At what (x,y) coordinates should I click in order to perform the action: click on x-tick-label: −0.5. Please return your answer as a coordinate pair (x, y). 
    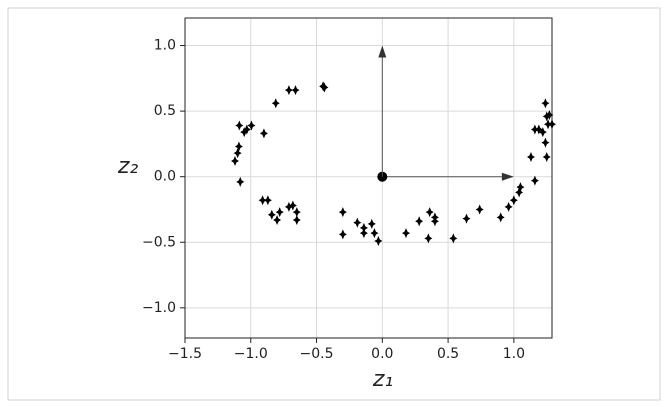
    Looking at the image, I should click on (317, 354).